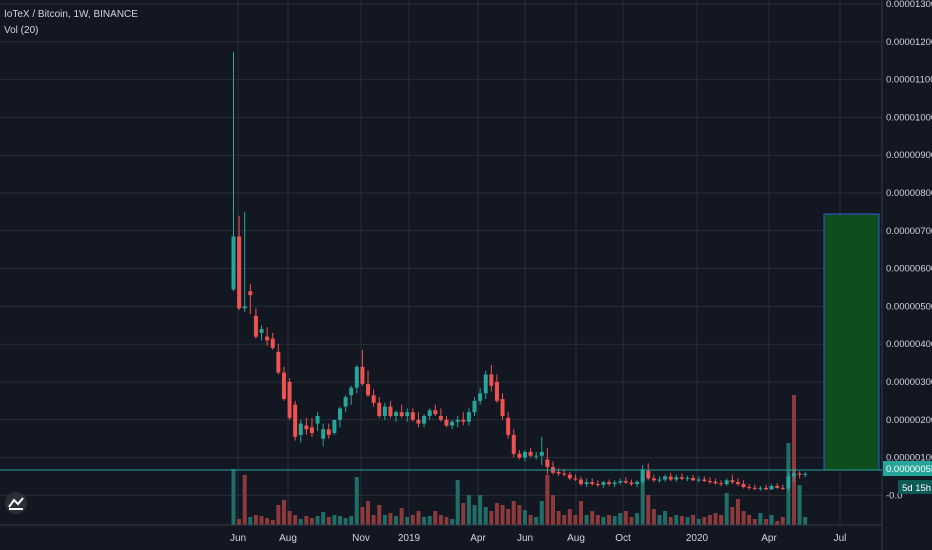 The image size is (932, 550). I want to click on y-tick-label: 0.00000500, so click(909, 306).